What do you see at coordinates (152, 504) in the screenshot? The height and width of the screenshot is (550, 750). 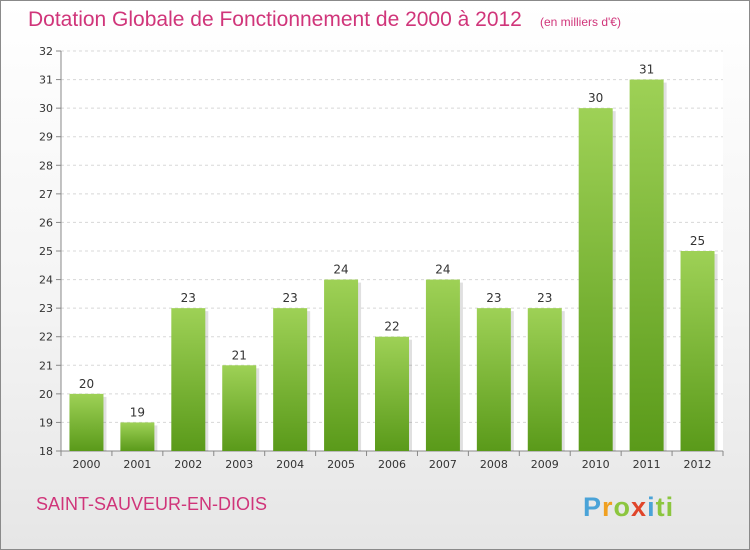 I see `commune-name: SAINT-SAUVEUR-EN-DIOIS` at bounding box center [152, 504].